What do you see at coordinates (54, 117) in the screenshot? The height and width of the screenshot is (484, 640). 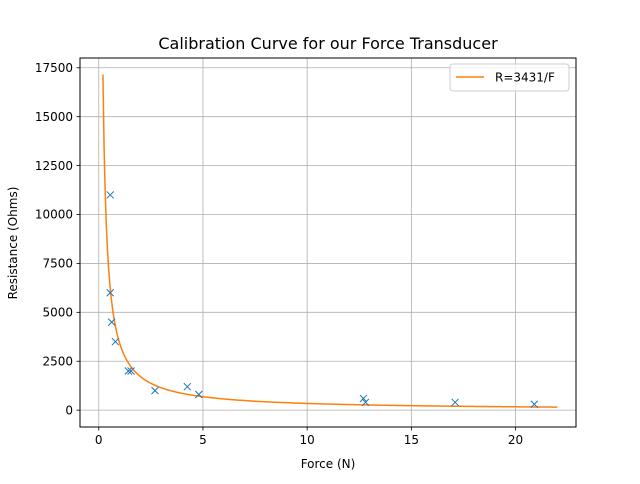 I see `y-tick-label: 15000` at bounding box center [54, 117].